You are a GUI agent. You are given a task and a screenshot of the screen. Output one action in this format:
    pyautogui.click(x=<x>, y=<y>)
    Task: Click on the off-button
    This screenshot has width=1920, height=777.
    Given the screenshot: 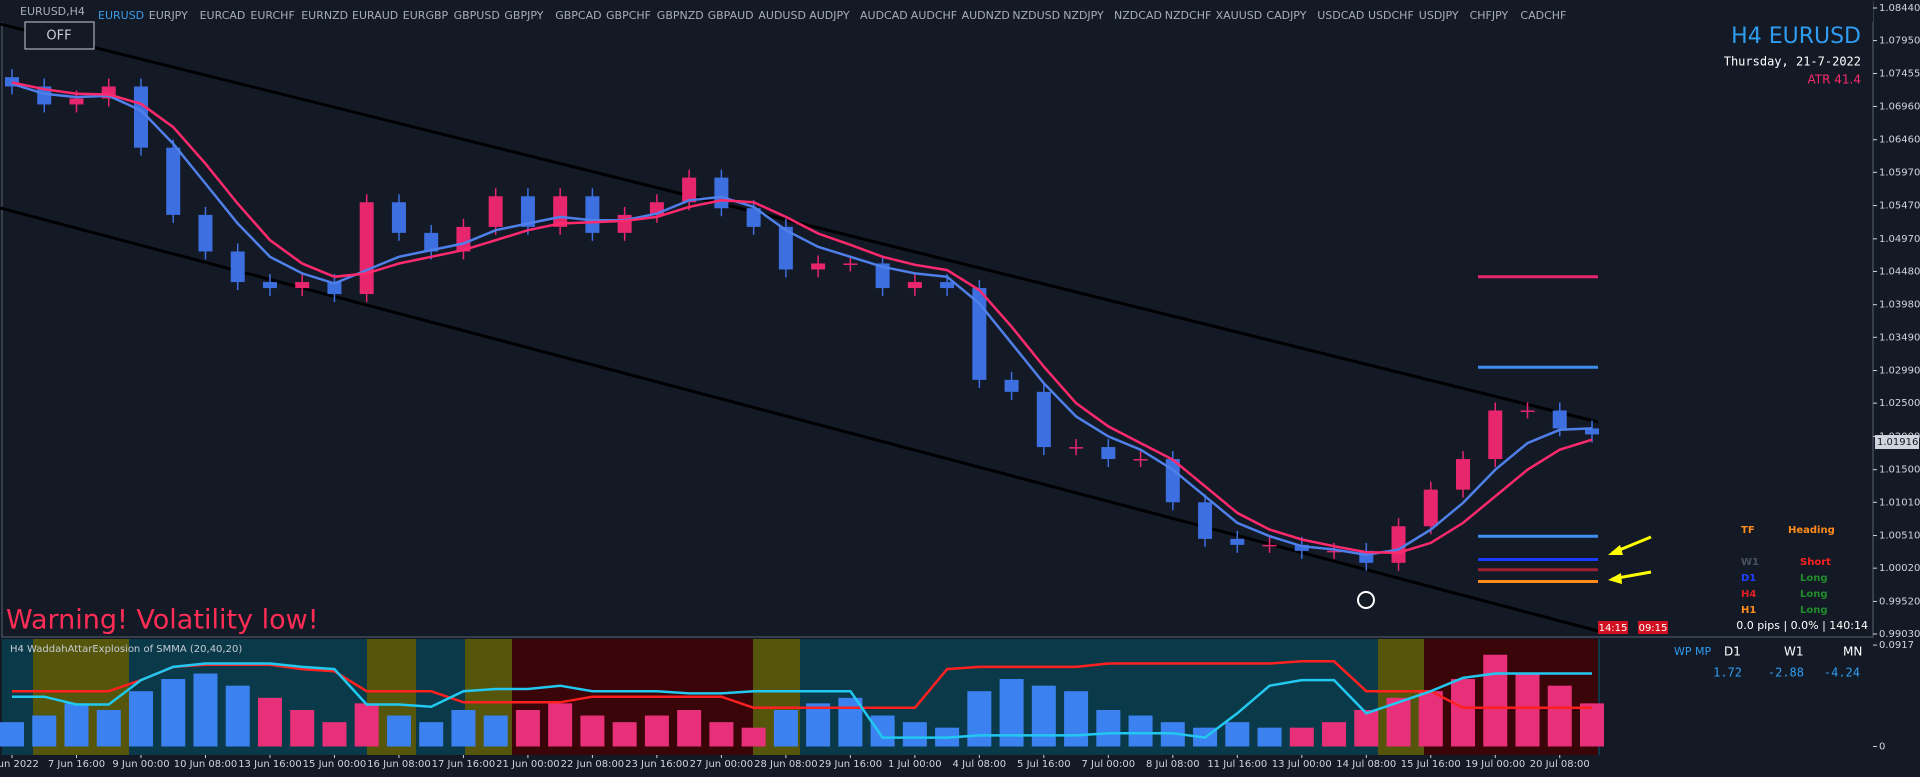 What is the action you would take?
    pyautogui.click(x=59, y=35)
    